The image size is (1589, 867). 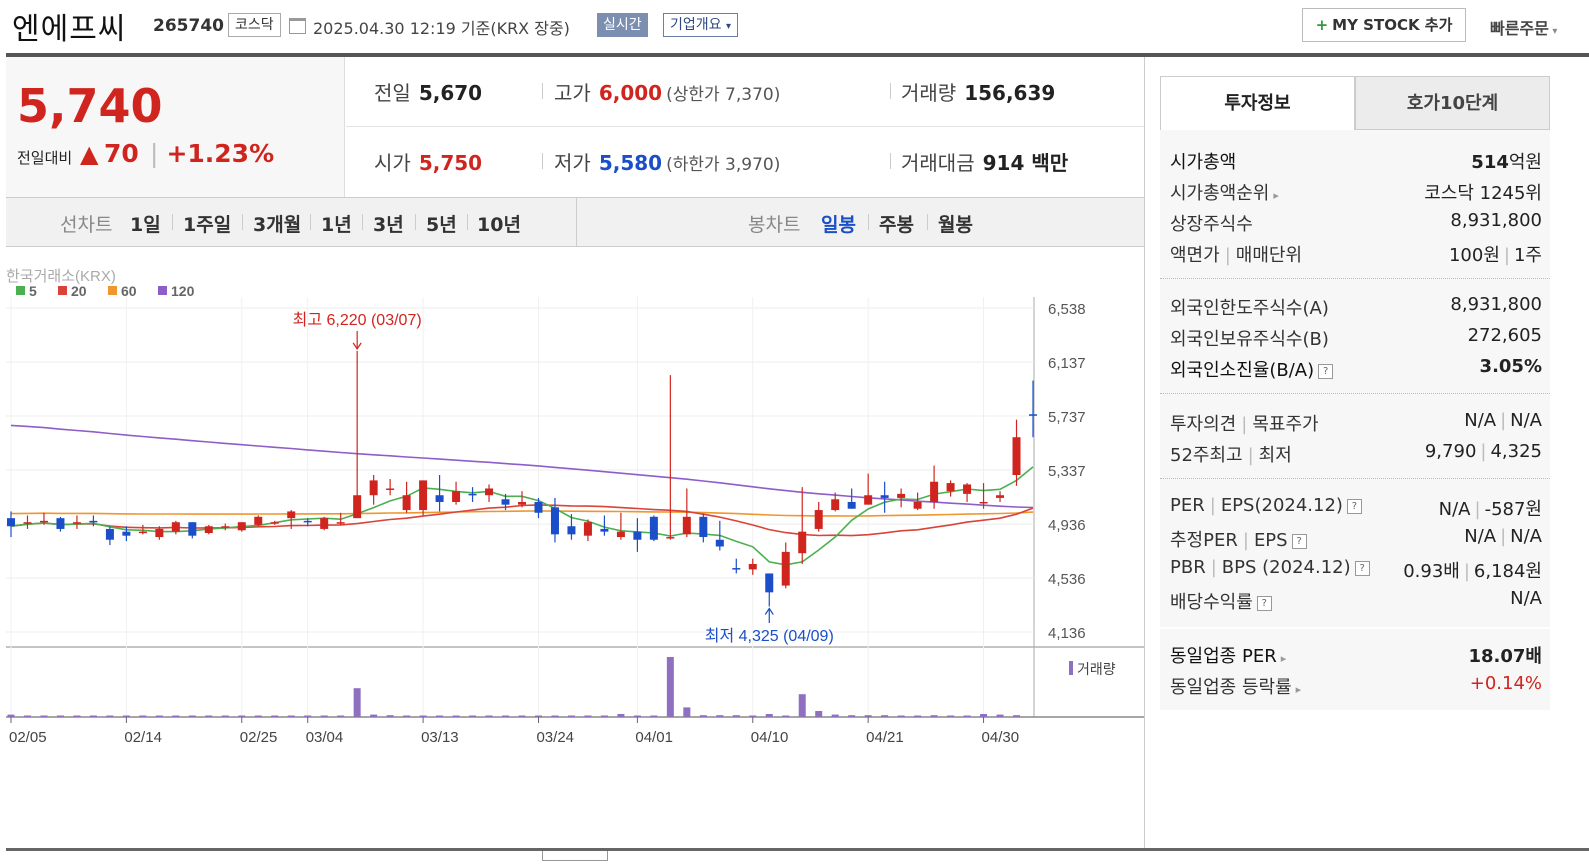 What do you see at coordinates (325, 737) in the screenshot?
I see `x-tick-label: 03/04` at bounding box center [325, 737].